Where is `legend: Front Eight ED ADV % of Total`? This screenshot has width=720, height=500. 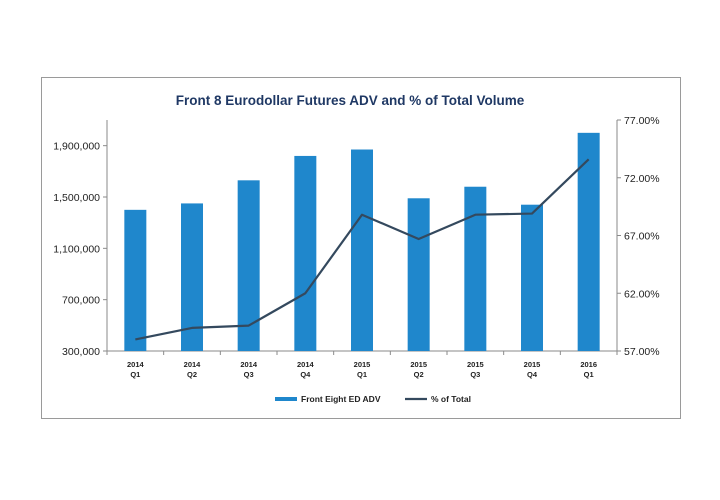
legend: Front Eight ED ADV % of Total is located at coordinates (373, 399).